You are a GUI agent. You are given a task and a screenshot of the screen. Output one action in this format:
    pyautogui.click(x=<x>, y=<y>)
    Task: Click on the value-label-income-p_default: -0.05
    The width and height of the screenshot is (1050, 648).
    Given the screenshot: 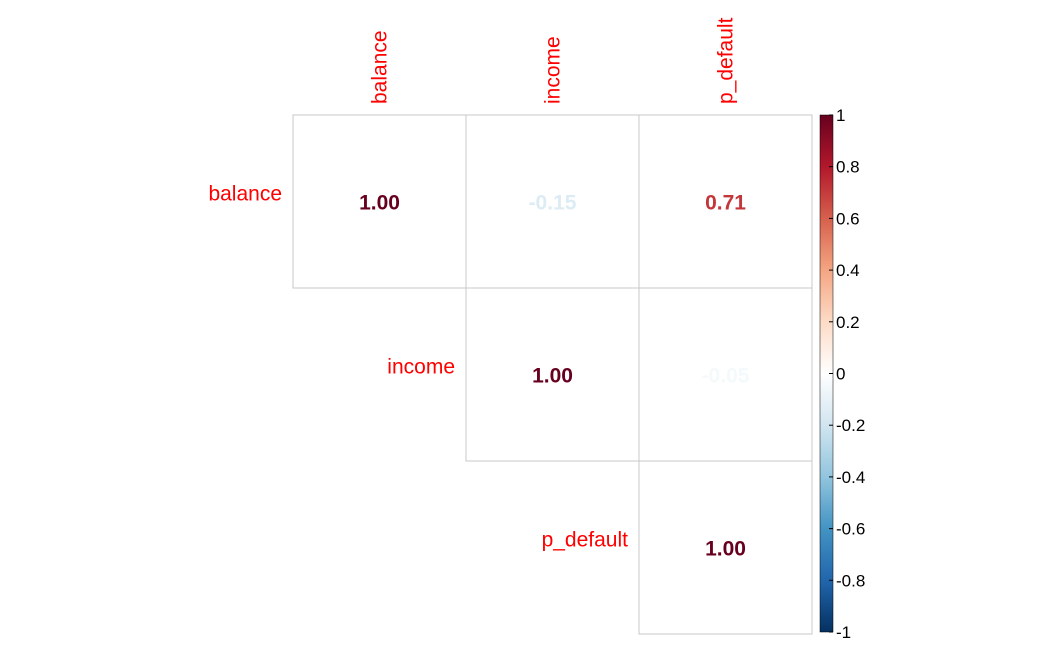 What is the action you would take?
    pyautogui.click(x=726, y=376)
    